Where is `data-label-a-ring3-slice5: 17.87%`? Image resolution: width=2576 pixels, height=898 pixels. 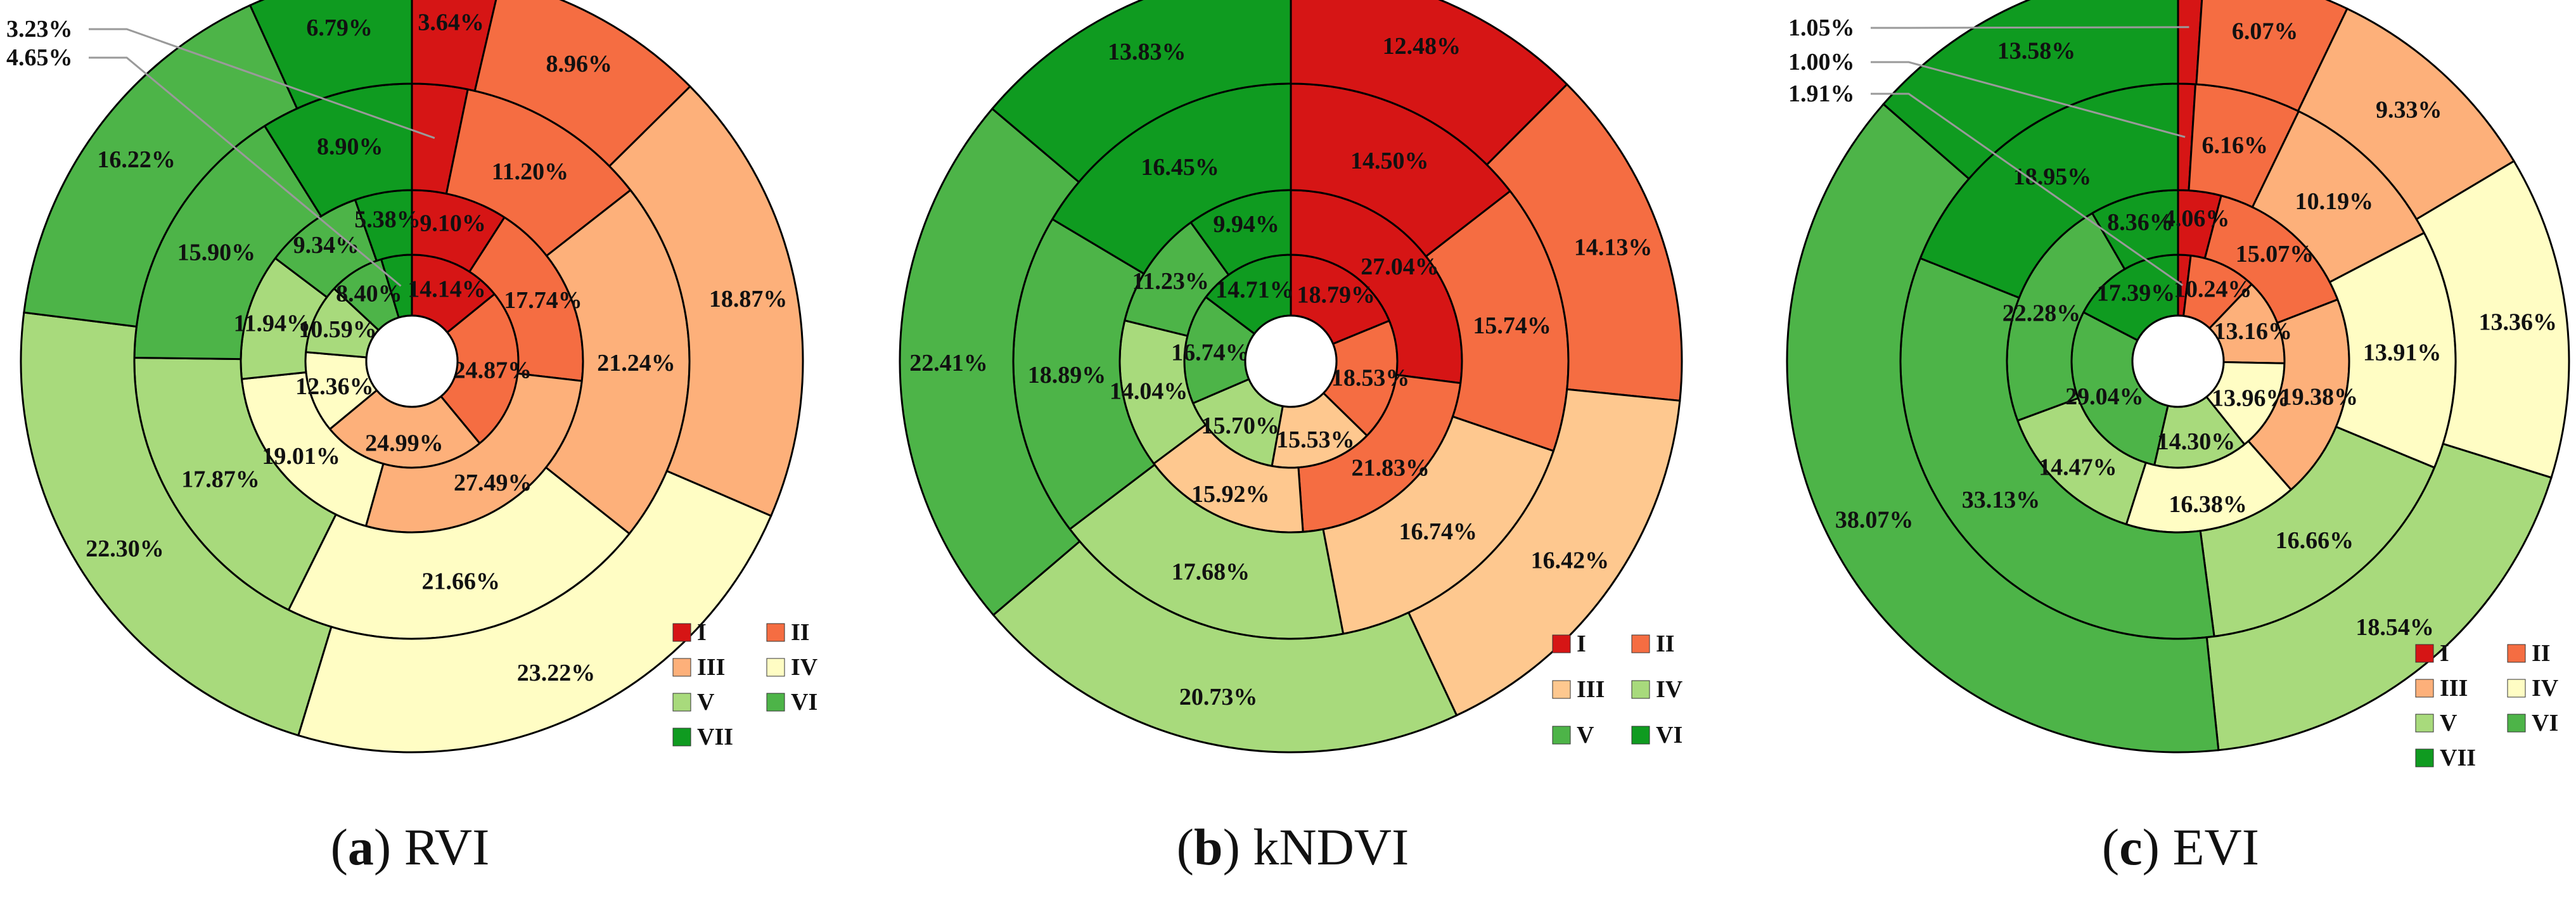
data-label-a-ring3-slice5: 17.87% is located at coordinates (220, 479).